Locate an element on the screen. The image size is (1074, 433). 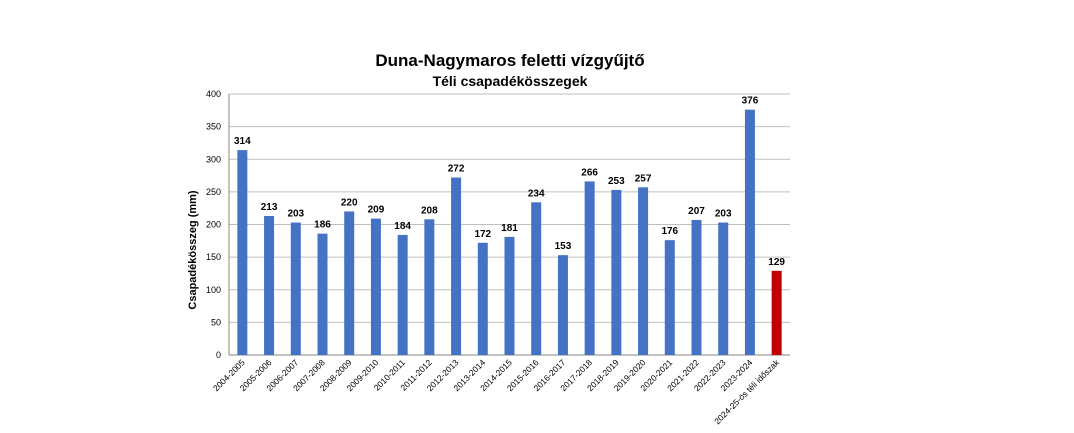
data-label: 376 is located at coordinates (750, 101).